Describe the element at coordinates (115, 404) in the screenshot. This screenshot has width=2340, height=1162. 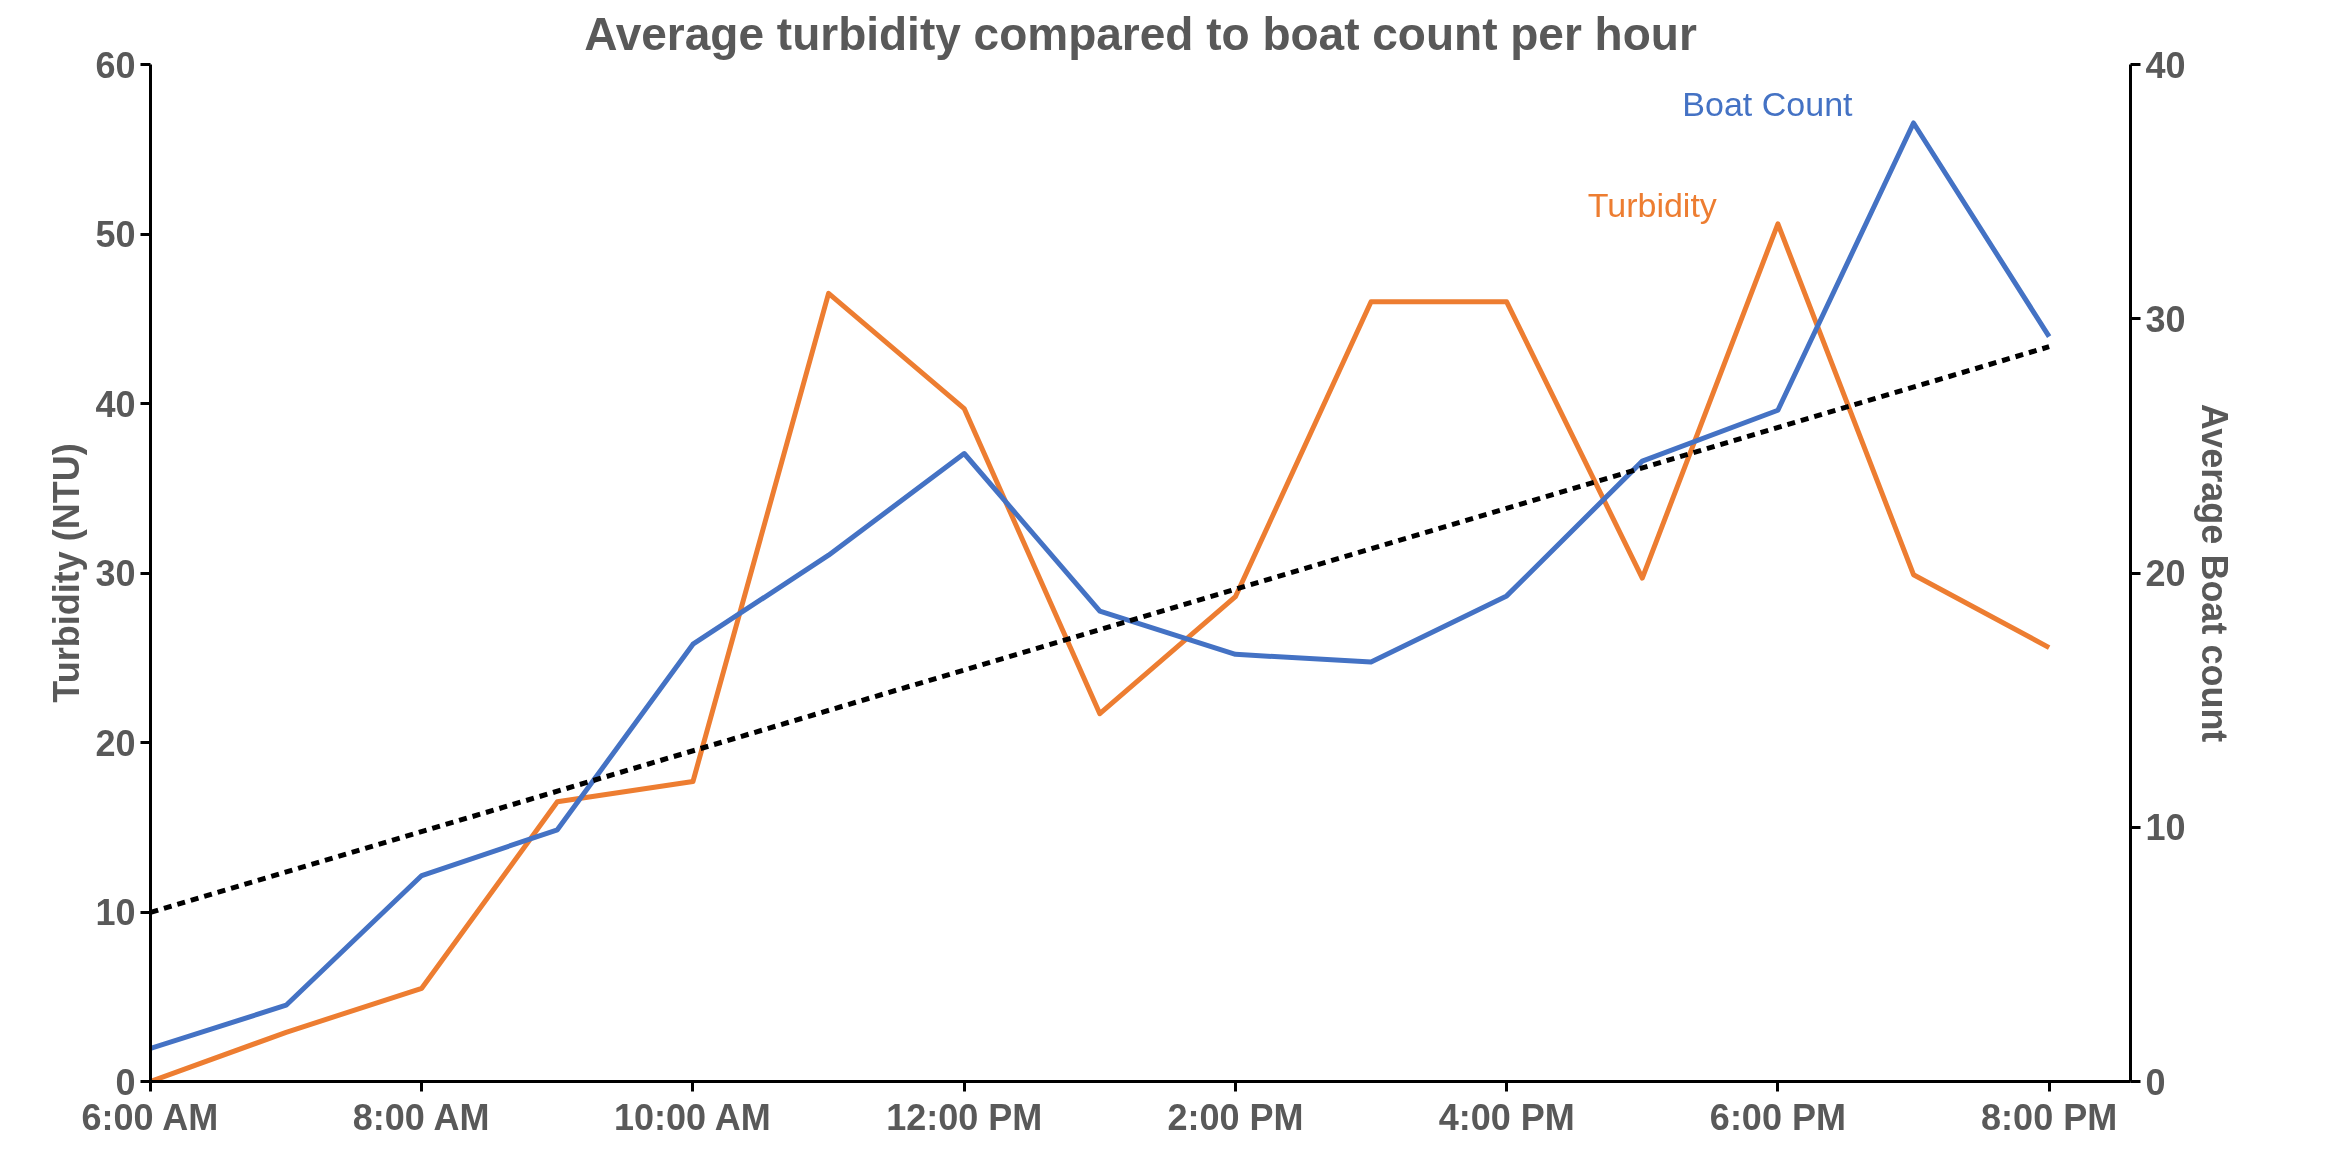
I see `y-tick-label: 40` at that location.